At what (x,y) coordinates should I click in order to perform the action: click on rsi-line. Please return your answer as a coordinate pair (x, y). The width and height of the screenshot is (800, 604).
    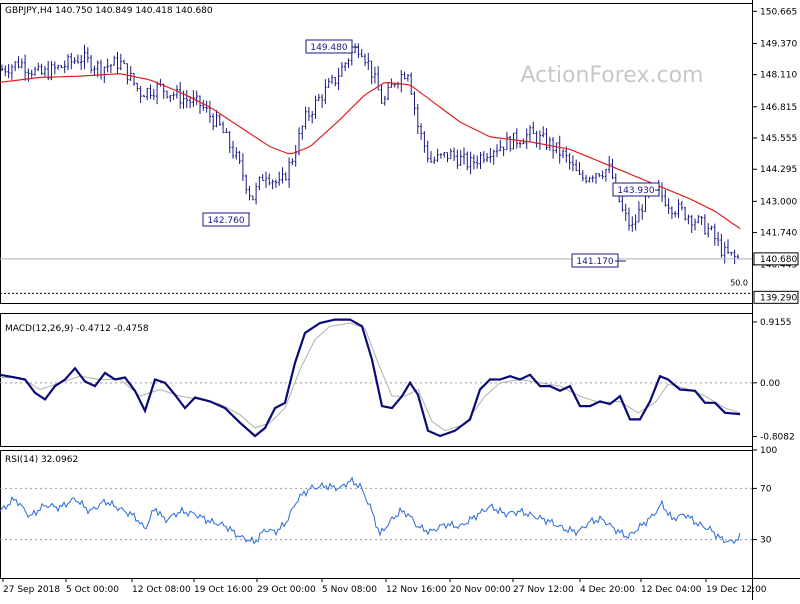
    Looking at the image, I should click on (370, 510).